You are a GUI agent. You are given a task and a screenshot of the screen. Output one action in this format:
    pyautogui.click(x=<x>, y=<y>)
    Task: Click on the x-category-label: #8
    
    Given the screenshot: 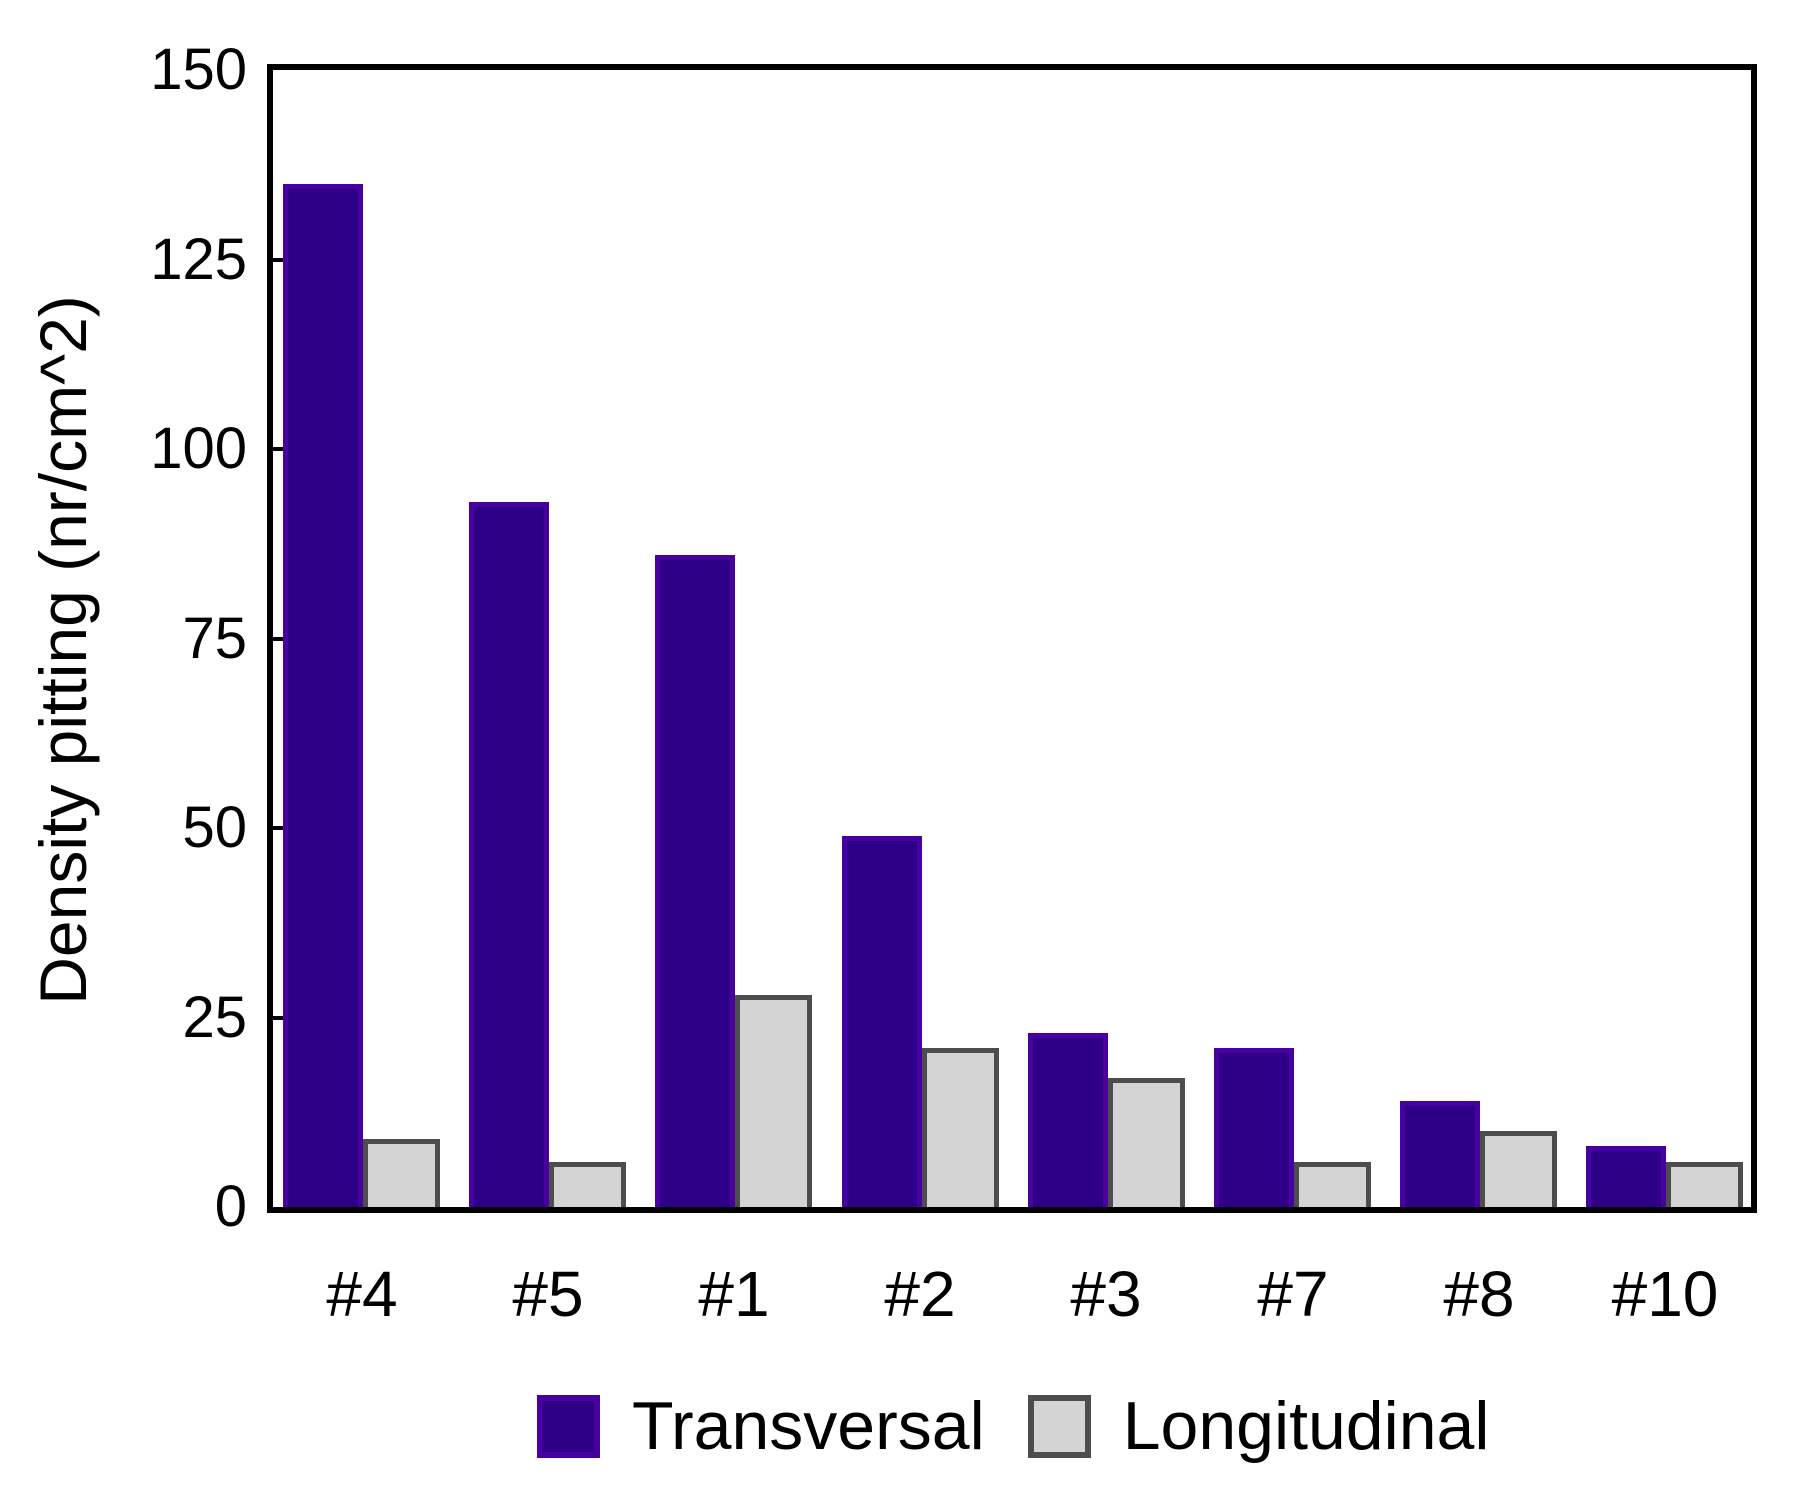 What is the action you would take?
    pyautogui.click(x=1479, y=1294)
    